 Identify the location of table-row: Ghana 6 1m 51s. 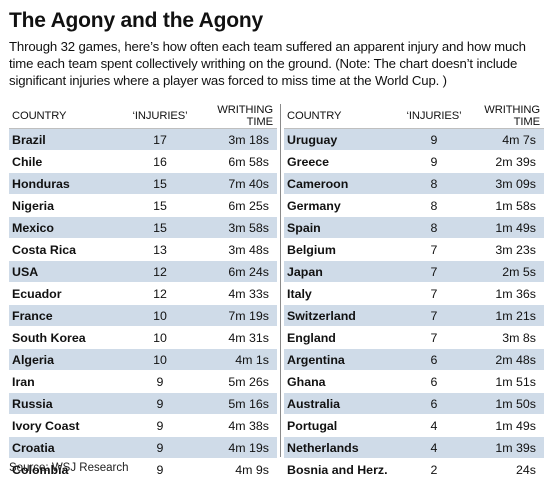
(414, 381).